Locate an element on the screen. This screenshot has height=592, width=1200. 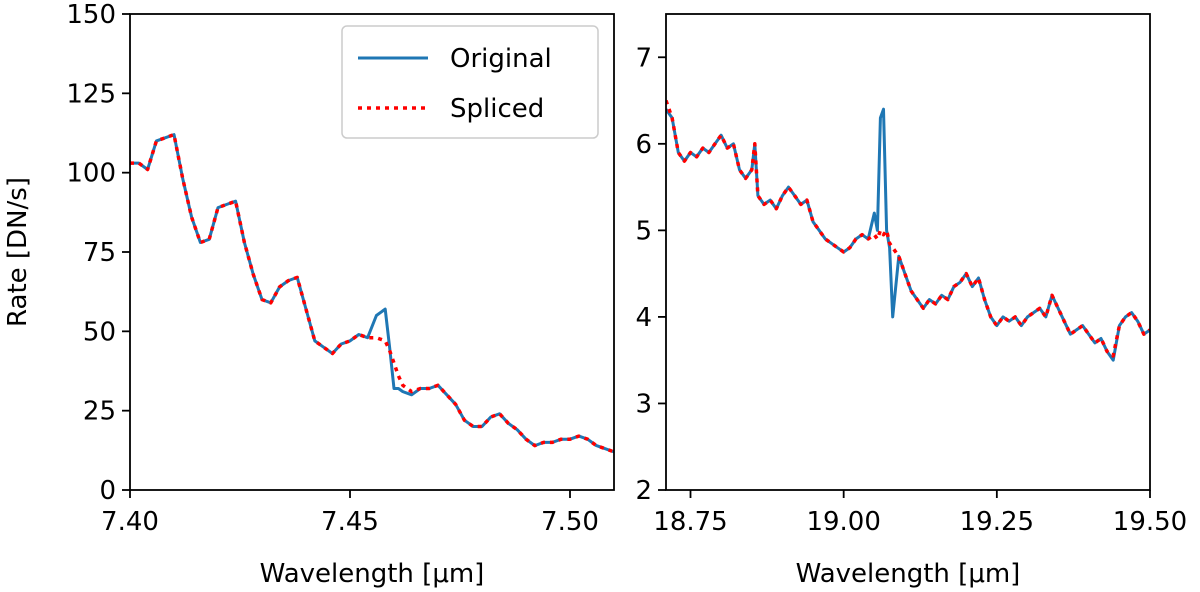
legend: Original Spliced is located at coordinates (470, 82).